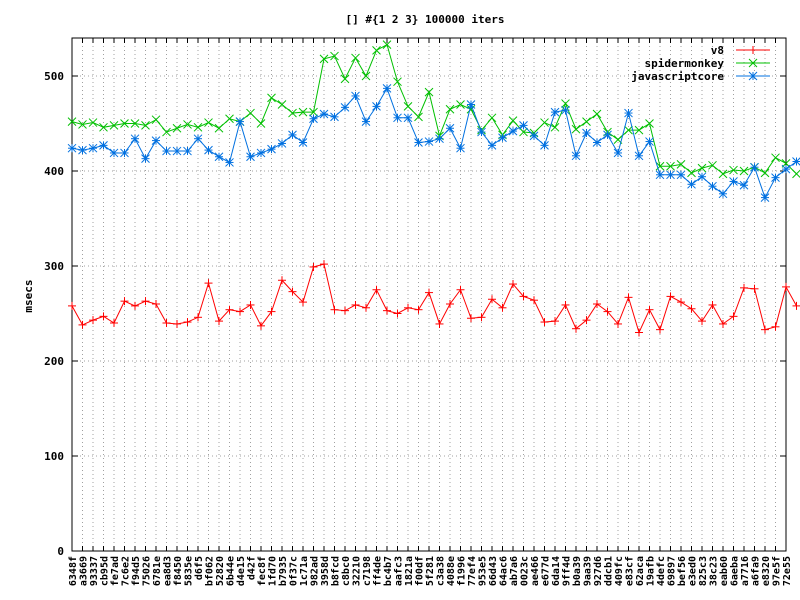 Image resolution: width=800 pixels, height=600 pixels. I want to click on x-tick-label: 1c71a, so click(304, 571).